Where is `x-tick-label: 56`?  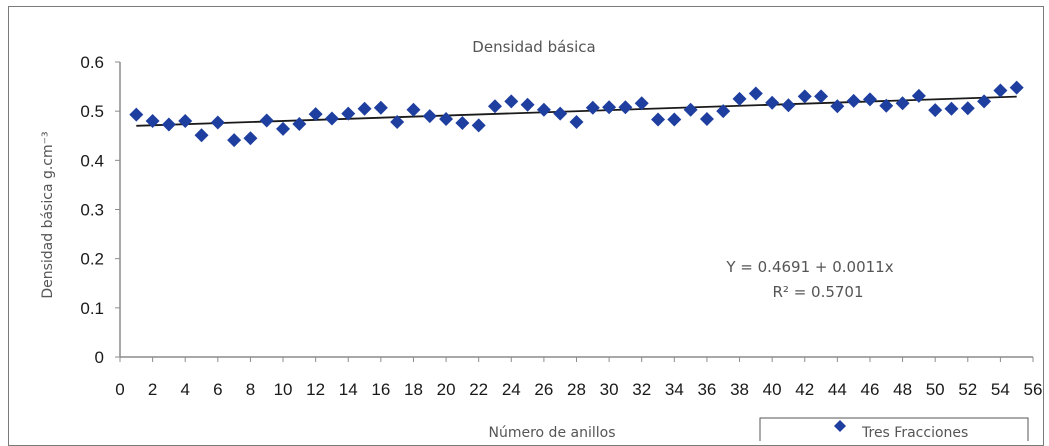 x-tick-label: 56 is located at coordinates (1033, 389).